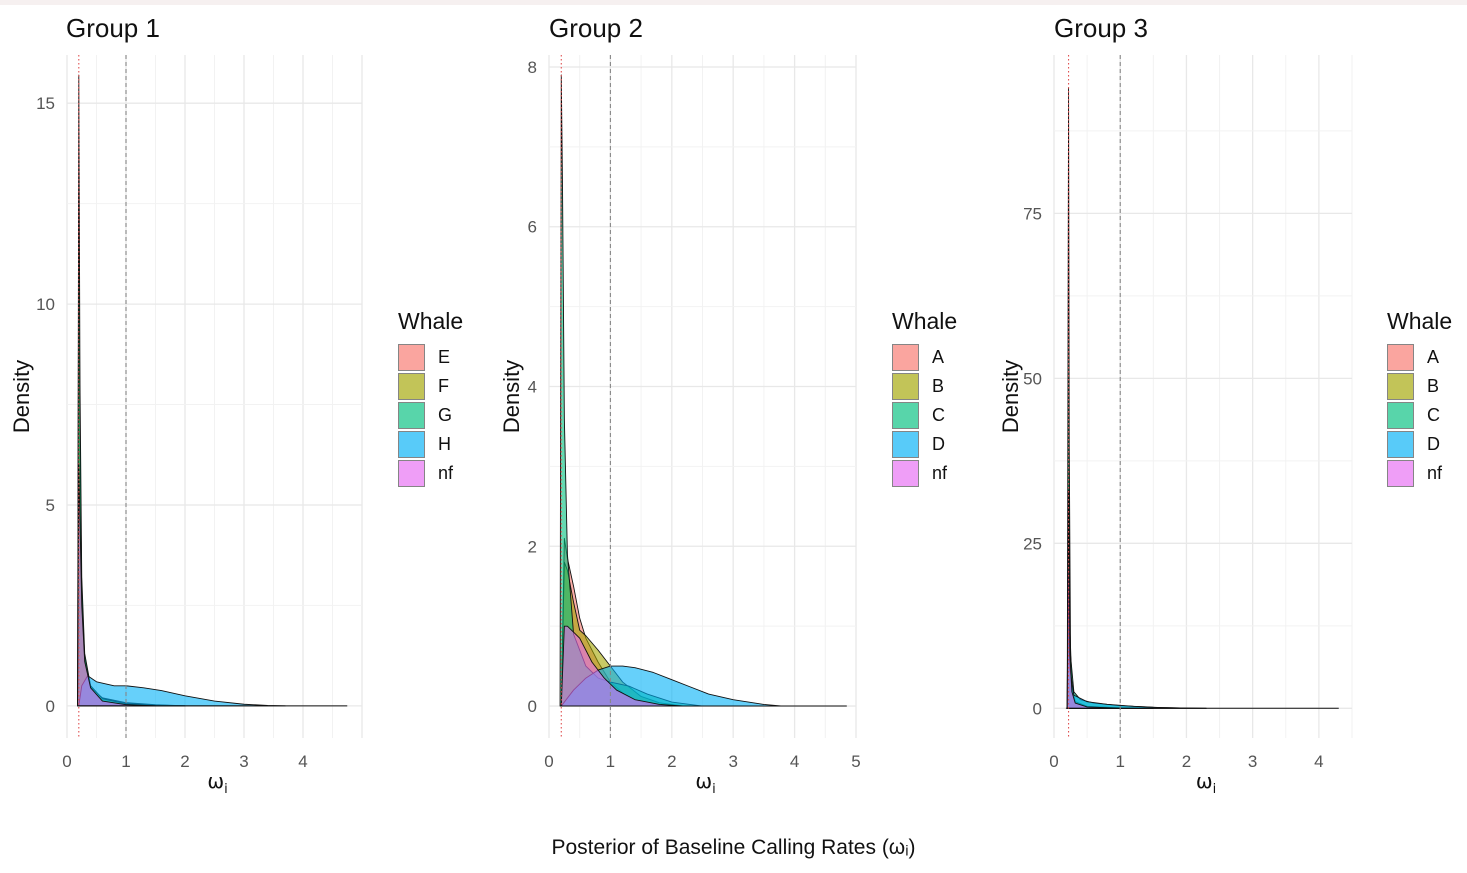  I want to click on shared-x-axis-label: Posterior of Baseline Calling Rates (ωᵢ), so click(733, 847).